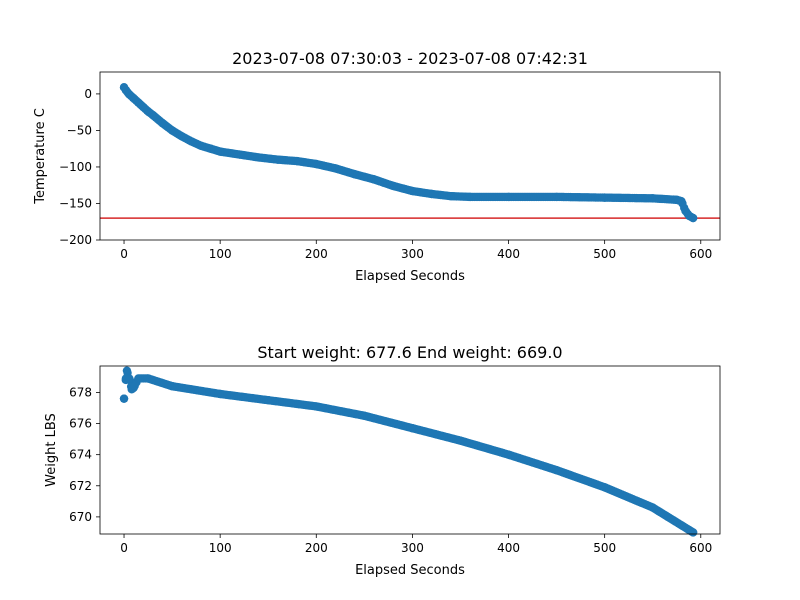 This screenshot has height=600, width=800. Describe the element at coordinates (700, 254) in the screenshot. I see `temperature-x-tick-label: 600` at that location.